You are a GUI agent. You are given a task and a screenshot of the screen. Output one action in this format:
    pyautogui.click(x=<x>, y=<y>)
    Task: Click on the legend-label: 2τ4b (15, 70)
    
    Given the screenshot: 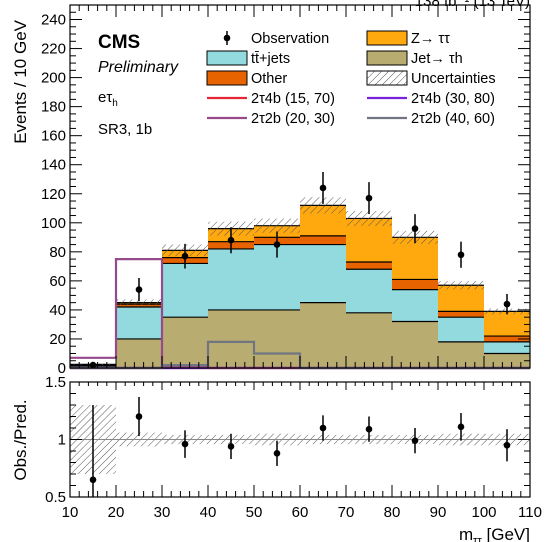 What is the action you would take?
    pyautogui.click(x=293, y=99)
    